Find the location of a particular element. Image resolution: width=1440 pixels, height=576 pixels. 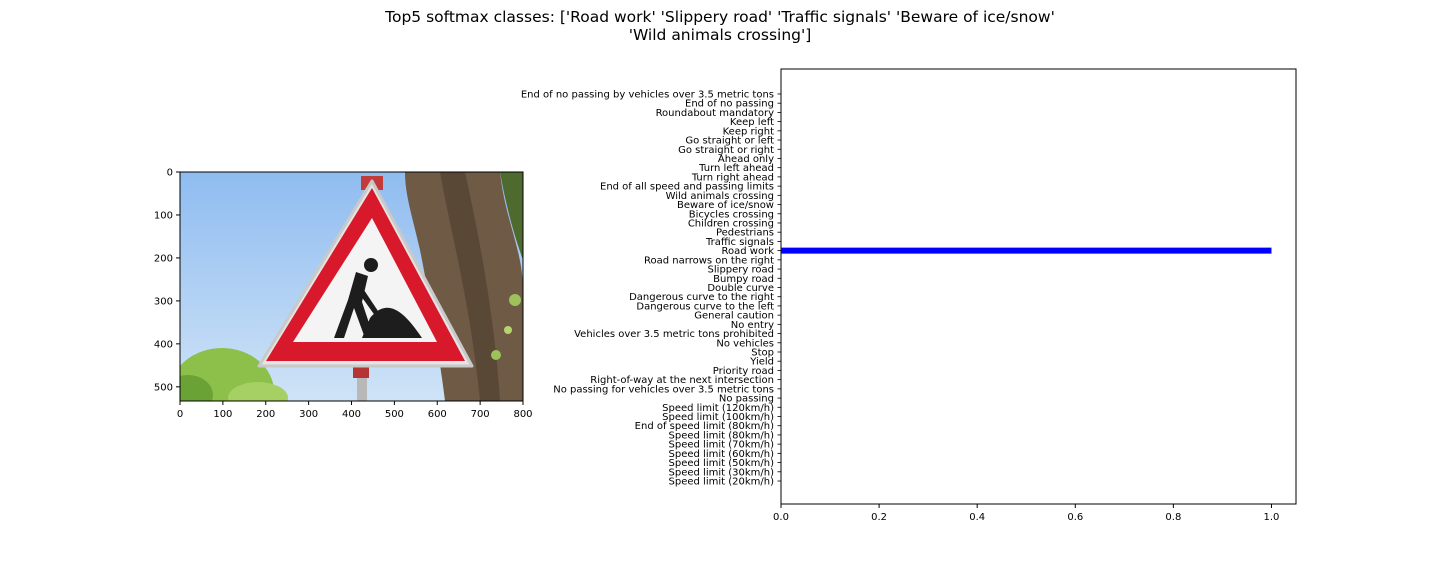

category-label: End of speed limit (80km/h) is located at coordinates (704, 426).